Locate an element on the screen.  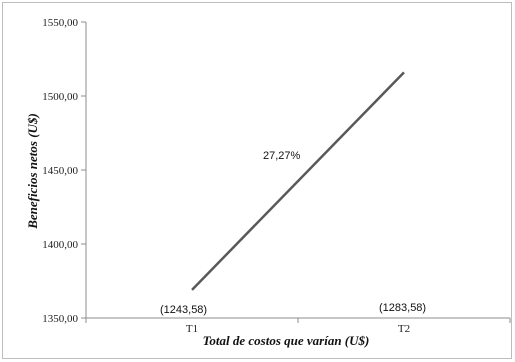
slope-annotation: 27,27% is located at coordinates (282, 156).